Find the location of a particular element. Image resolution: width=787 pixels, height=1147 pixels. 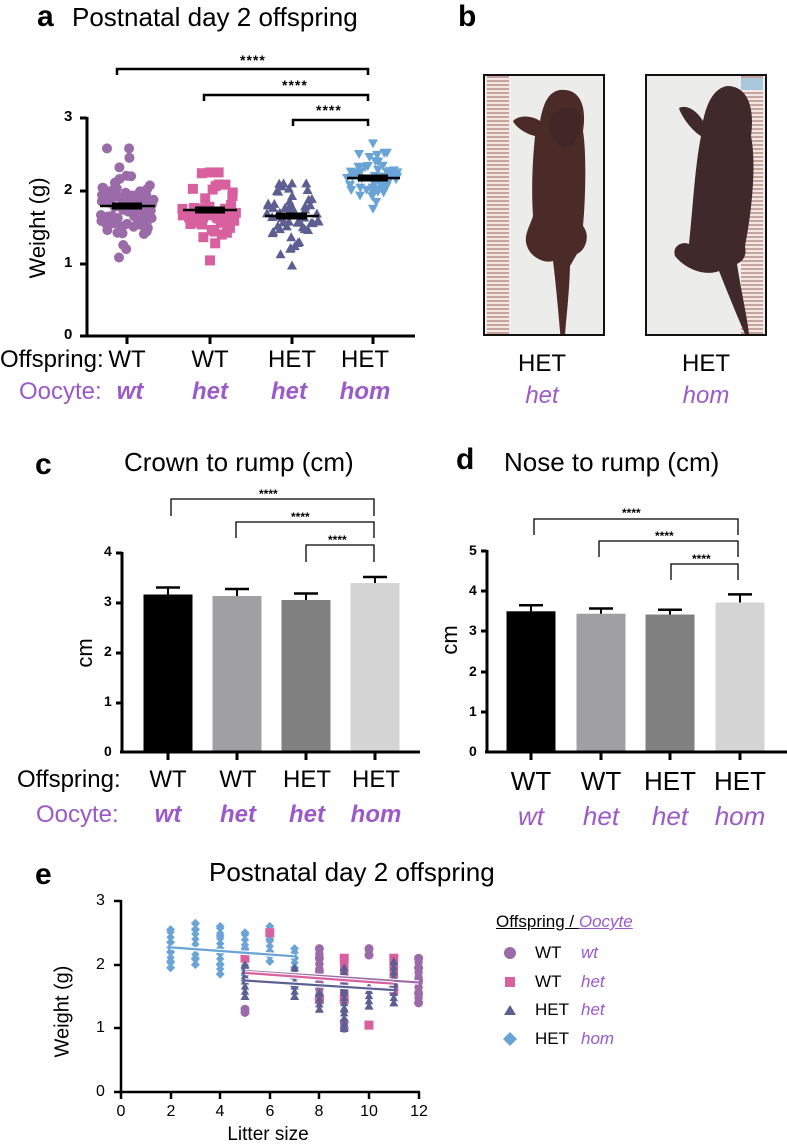

legend-item: WT wt is located at coordinates (550, 953).